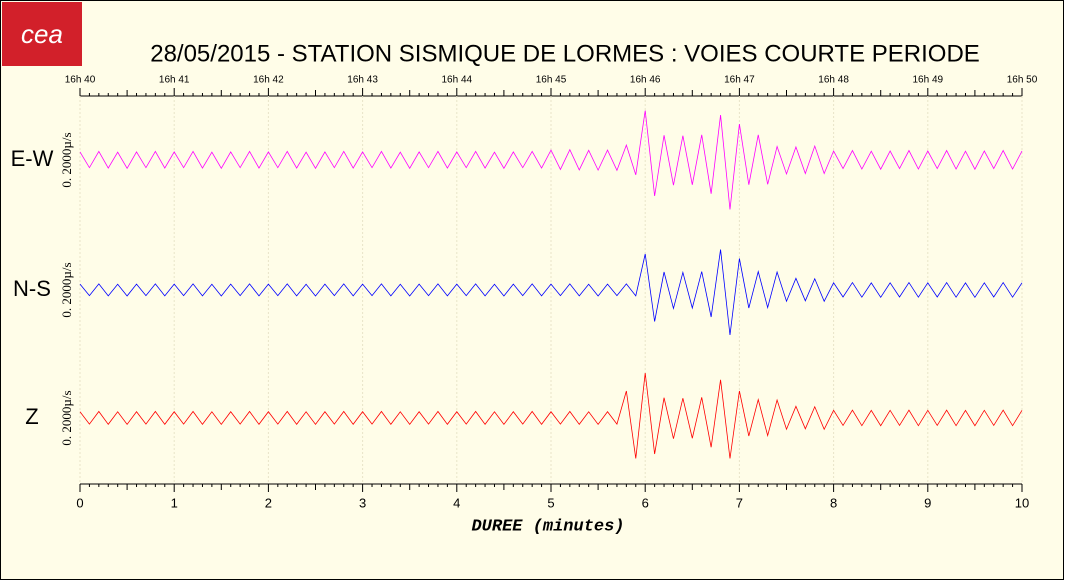  I want to click on x-tick-label: 1, so click(174, 502).